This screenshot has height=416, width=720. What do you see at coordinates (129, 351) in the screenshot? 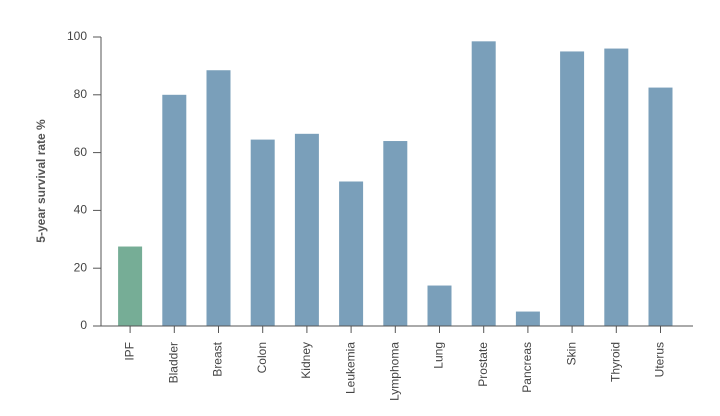
I see `x-tick-label: IPF` at bounding box center [129, 351].